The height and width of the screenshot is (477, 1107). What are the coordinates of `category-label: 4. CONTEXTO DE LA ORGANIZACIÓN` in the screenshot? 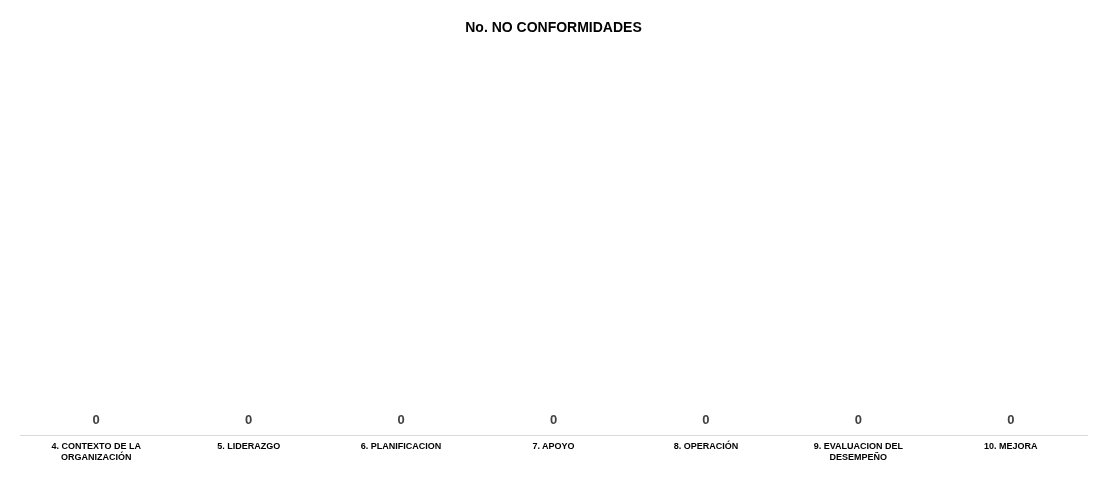 It's located at (96, 452).